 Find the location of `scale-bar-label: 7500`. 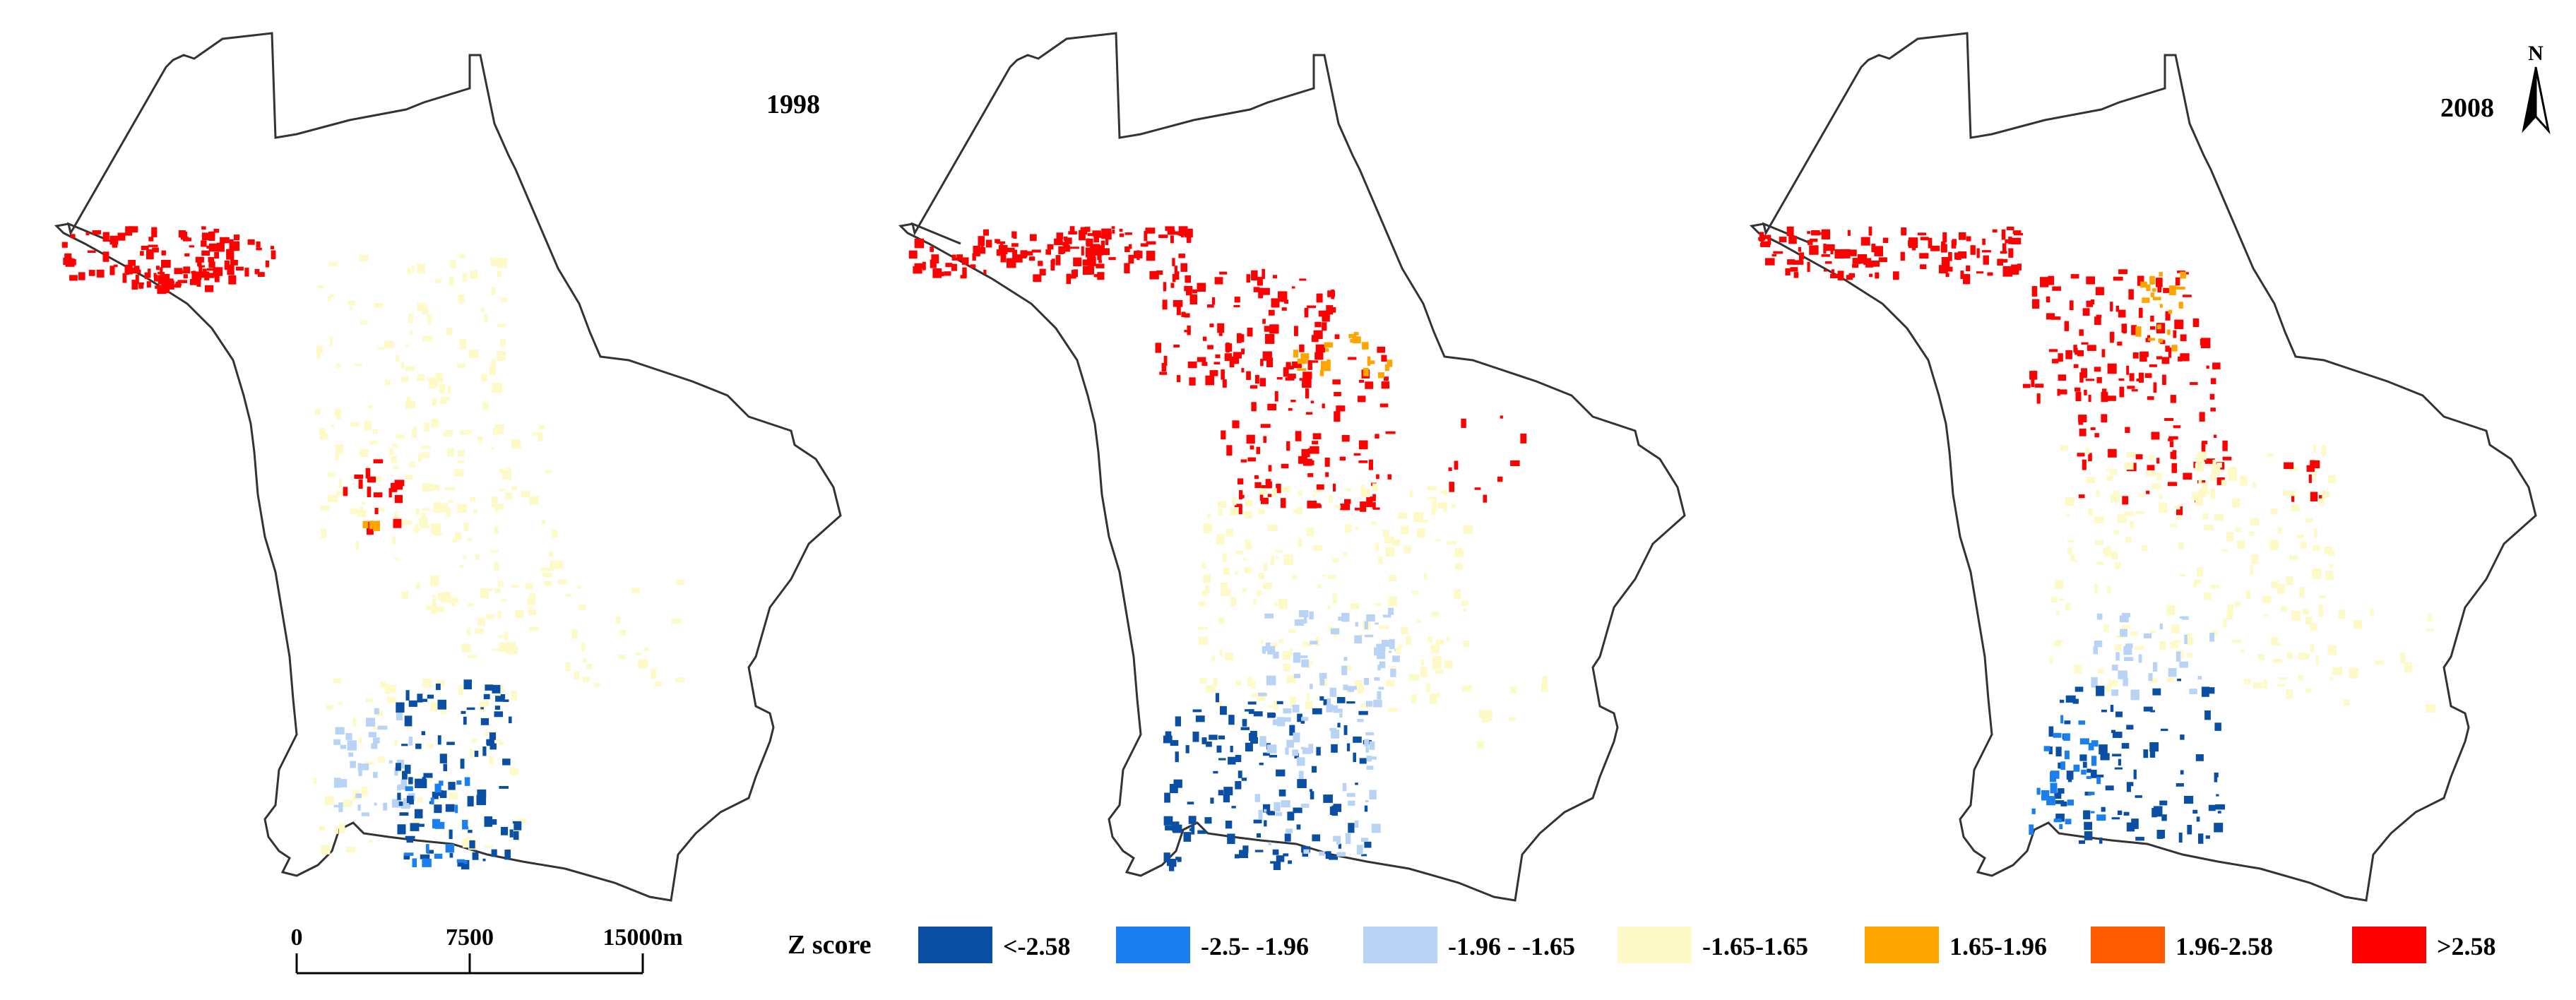

scale-bar-label: 7500 is located at coordinates (470, 937).